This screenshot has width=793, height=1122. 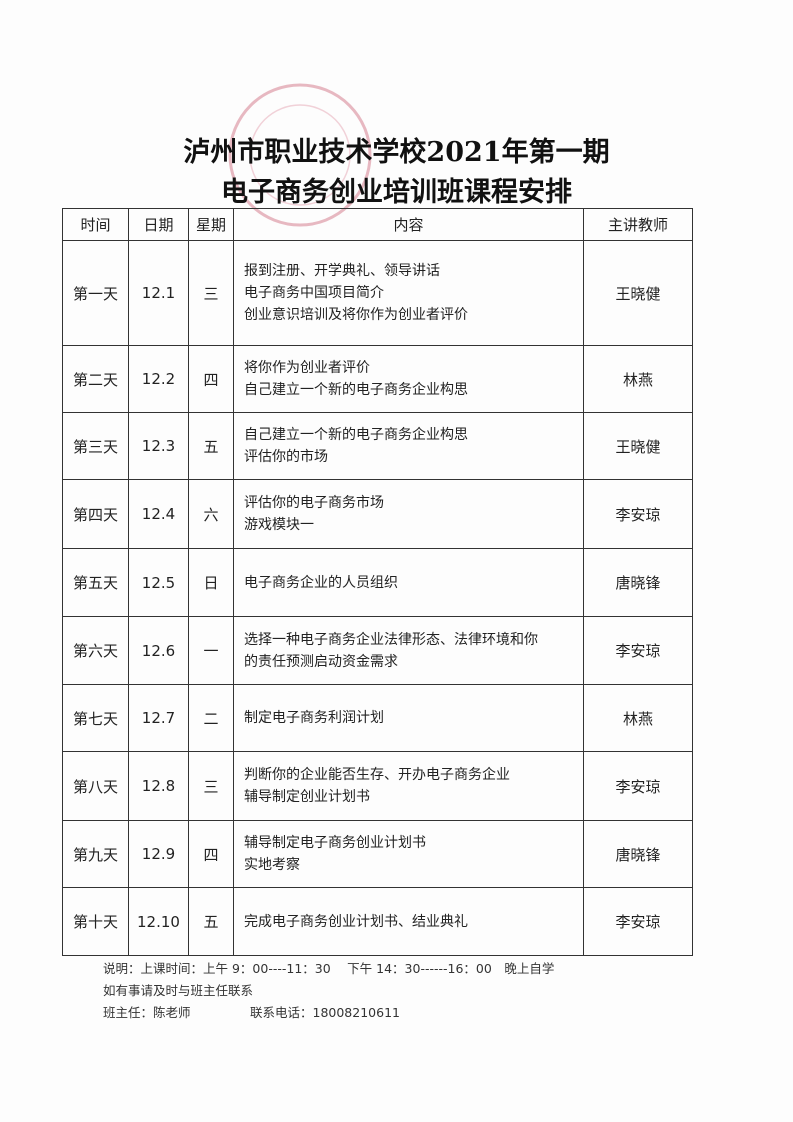 I want to click on column-header: 星期, so click(x=211, y=224).